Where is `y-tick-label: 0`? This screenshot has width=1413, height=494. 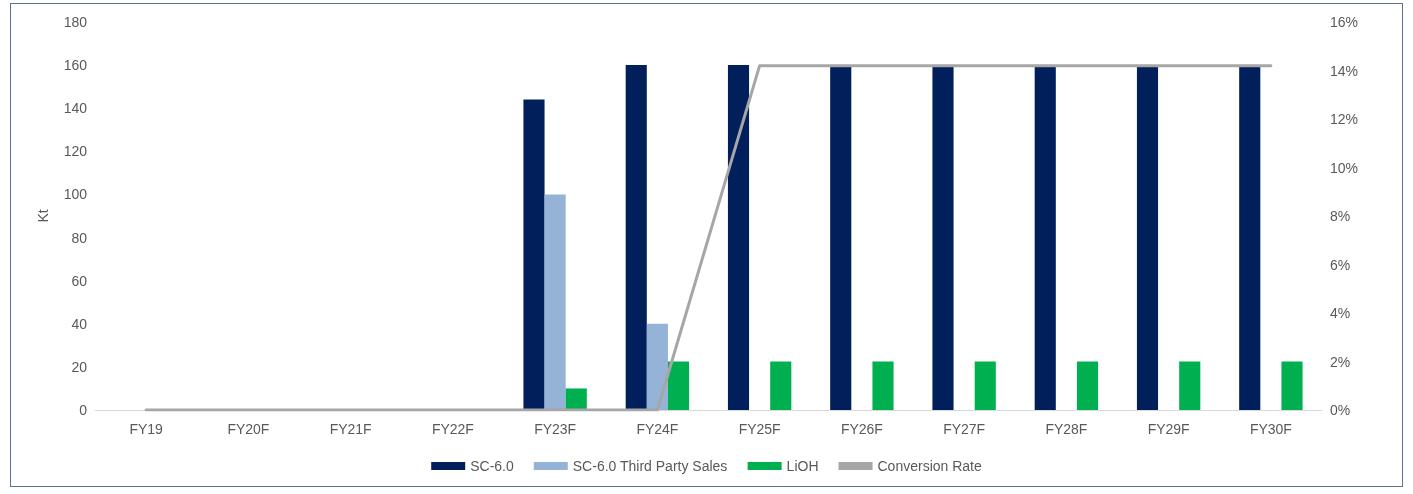
y-tick-label: 0 is located at coordinates (83, 410).